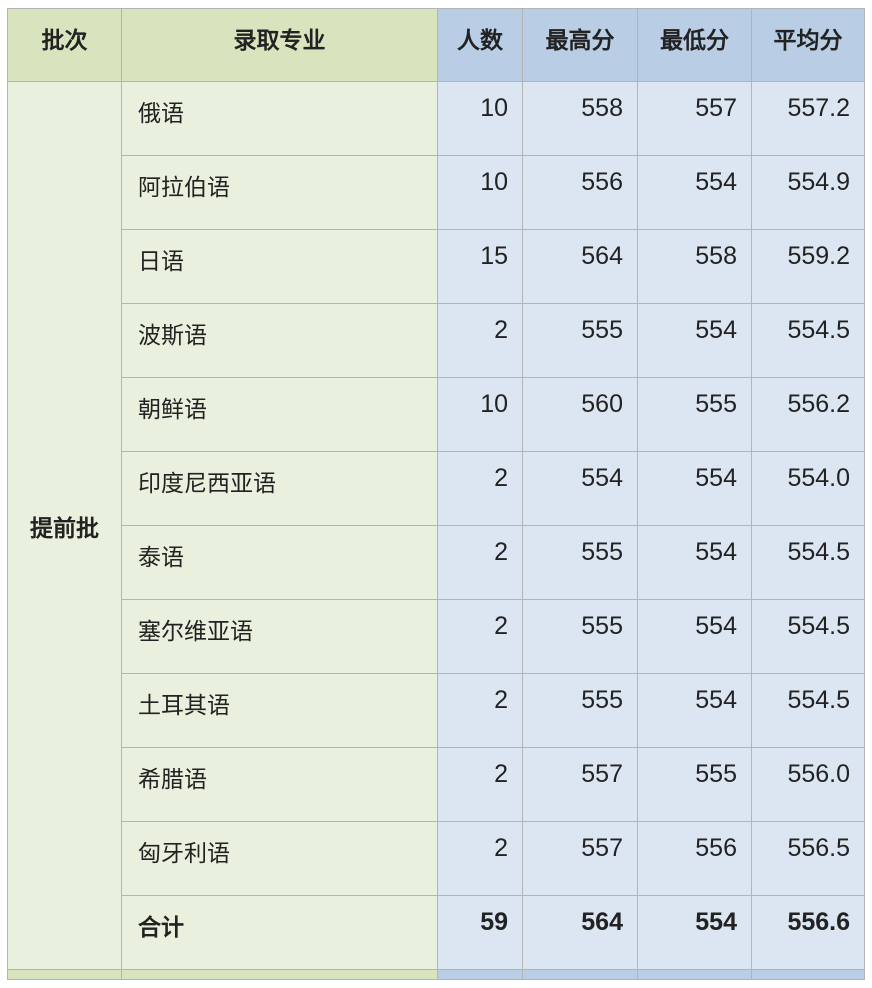 This screenshot has height=988, width=872. I want to click on next-row-partial, so click(436, 974).